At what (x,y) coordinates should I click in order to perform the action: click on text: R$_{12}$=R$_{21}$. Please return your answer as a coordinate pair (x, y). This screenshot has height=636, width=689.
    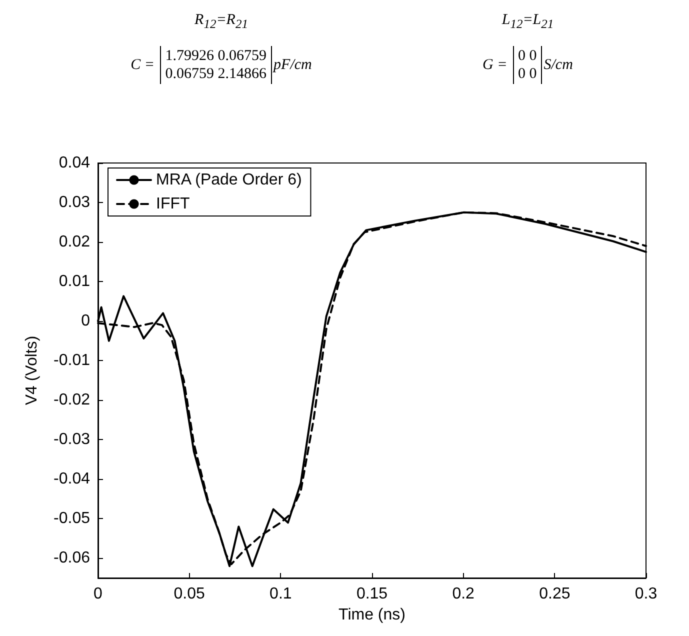
    Looking at the image, I should click on (221, 22).